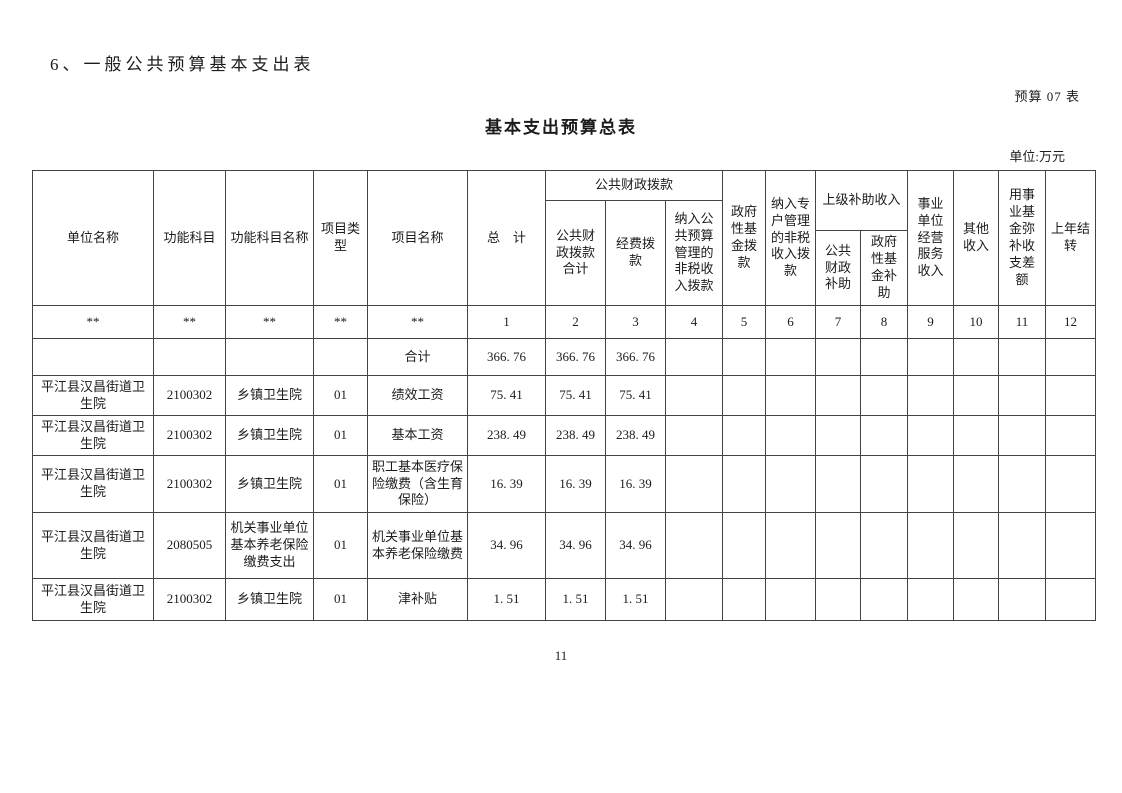 Image resolution: width=1122 pixels, height=793 pixels. I want to click on header-expense-allocation: 经费拨款, so click(635, 253).